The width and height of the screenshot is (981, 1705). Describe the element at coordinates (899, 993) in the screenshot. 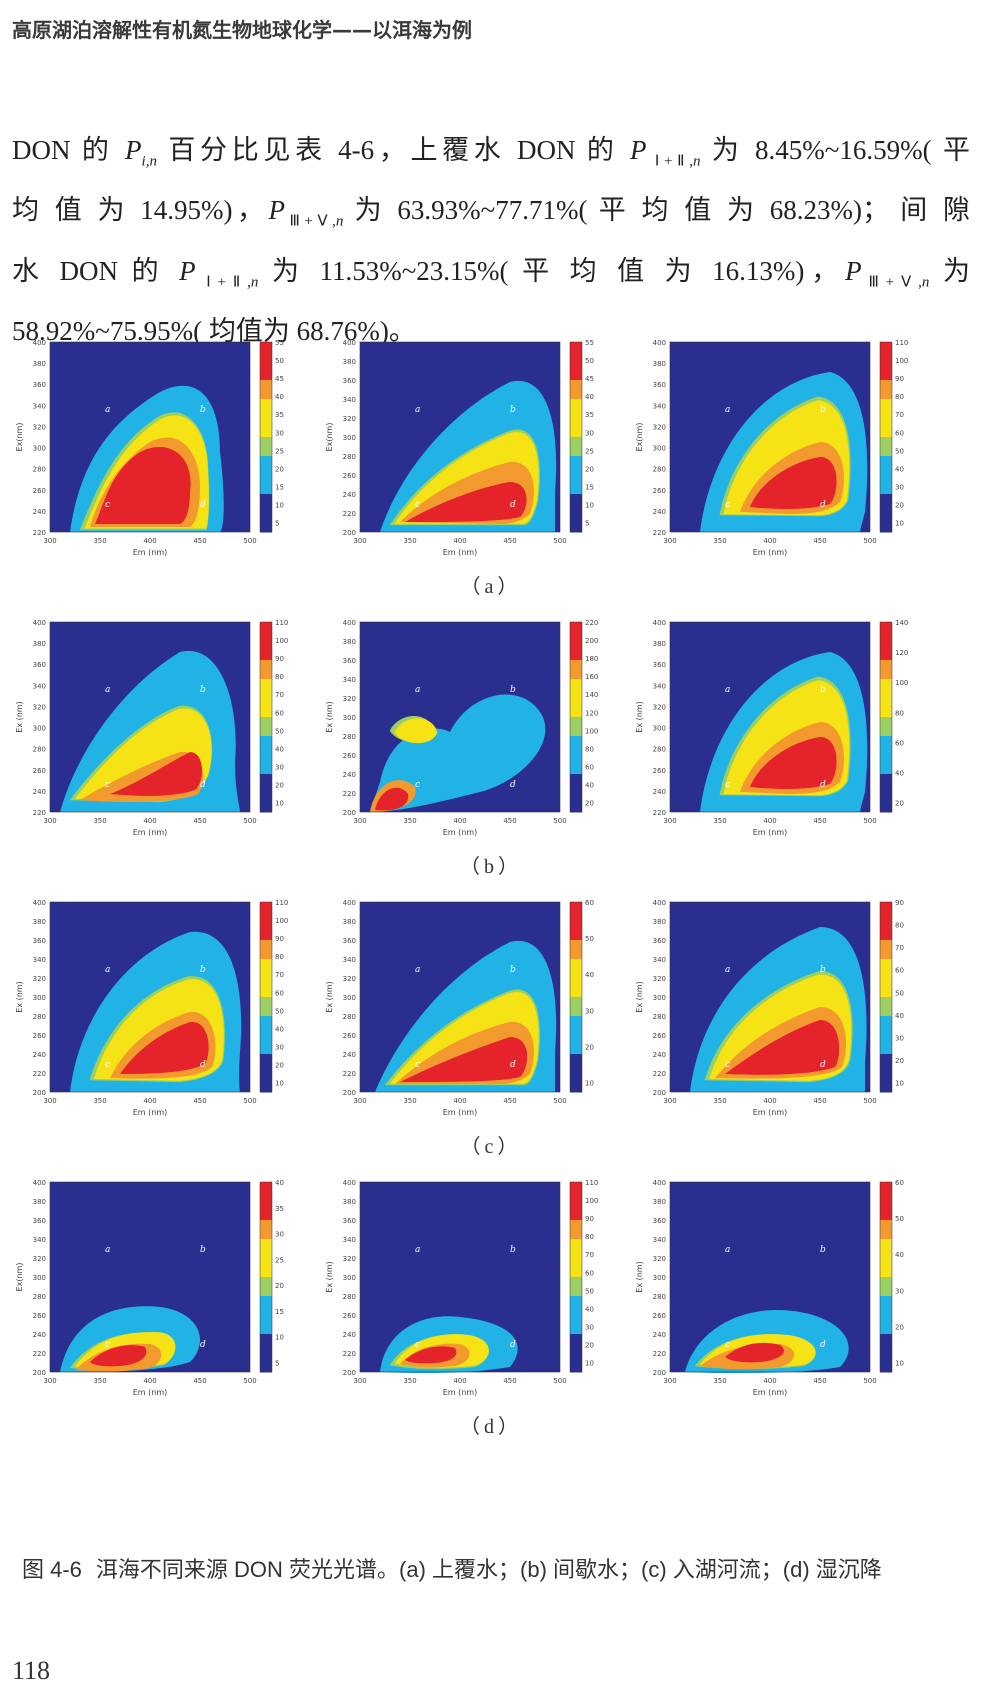

I see `colorbar-tick-label: 50` at that location.